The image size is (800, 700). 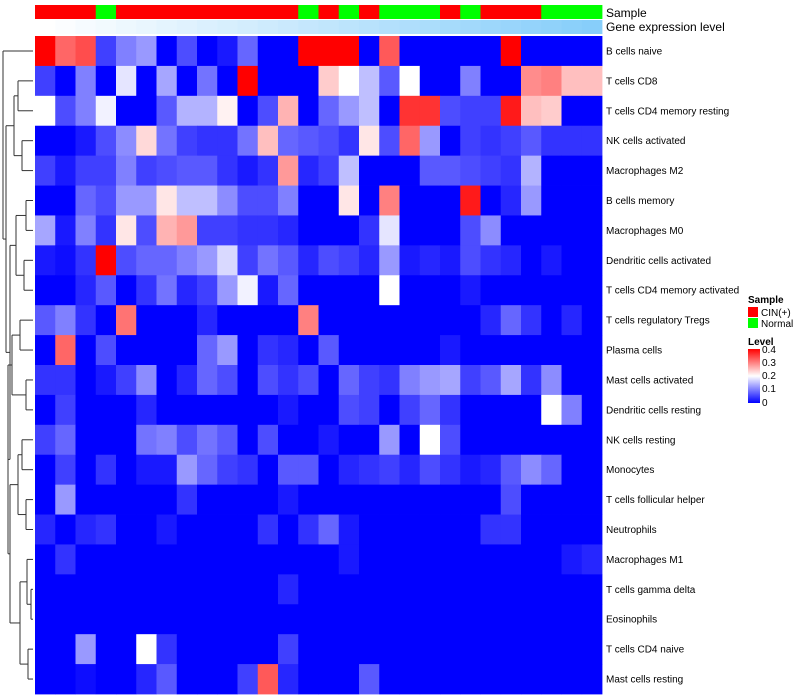 I want to click on legend-level-tick: 0.4, so click(x=769, y=350).